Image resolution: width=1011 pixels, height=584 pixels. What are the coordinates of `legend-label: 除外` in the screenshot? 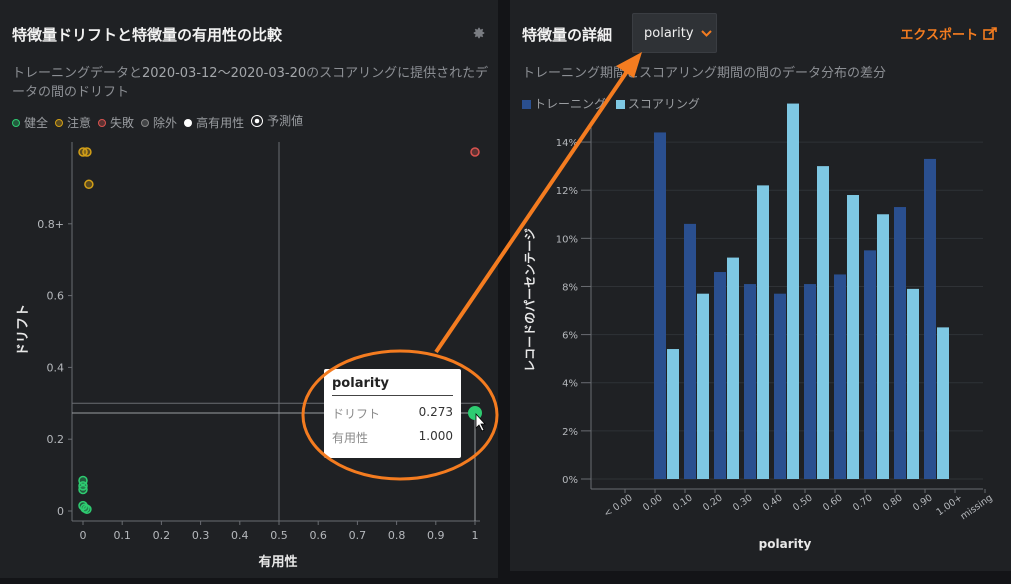 It's located at (165, 123).